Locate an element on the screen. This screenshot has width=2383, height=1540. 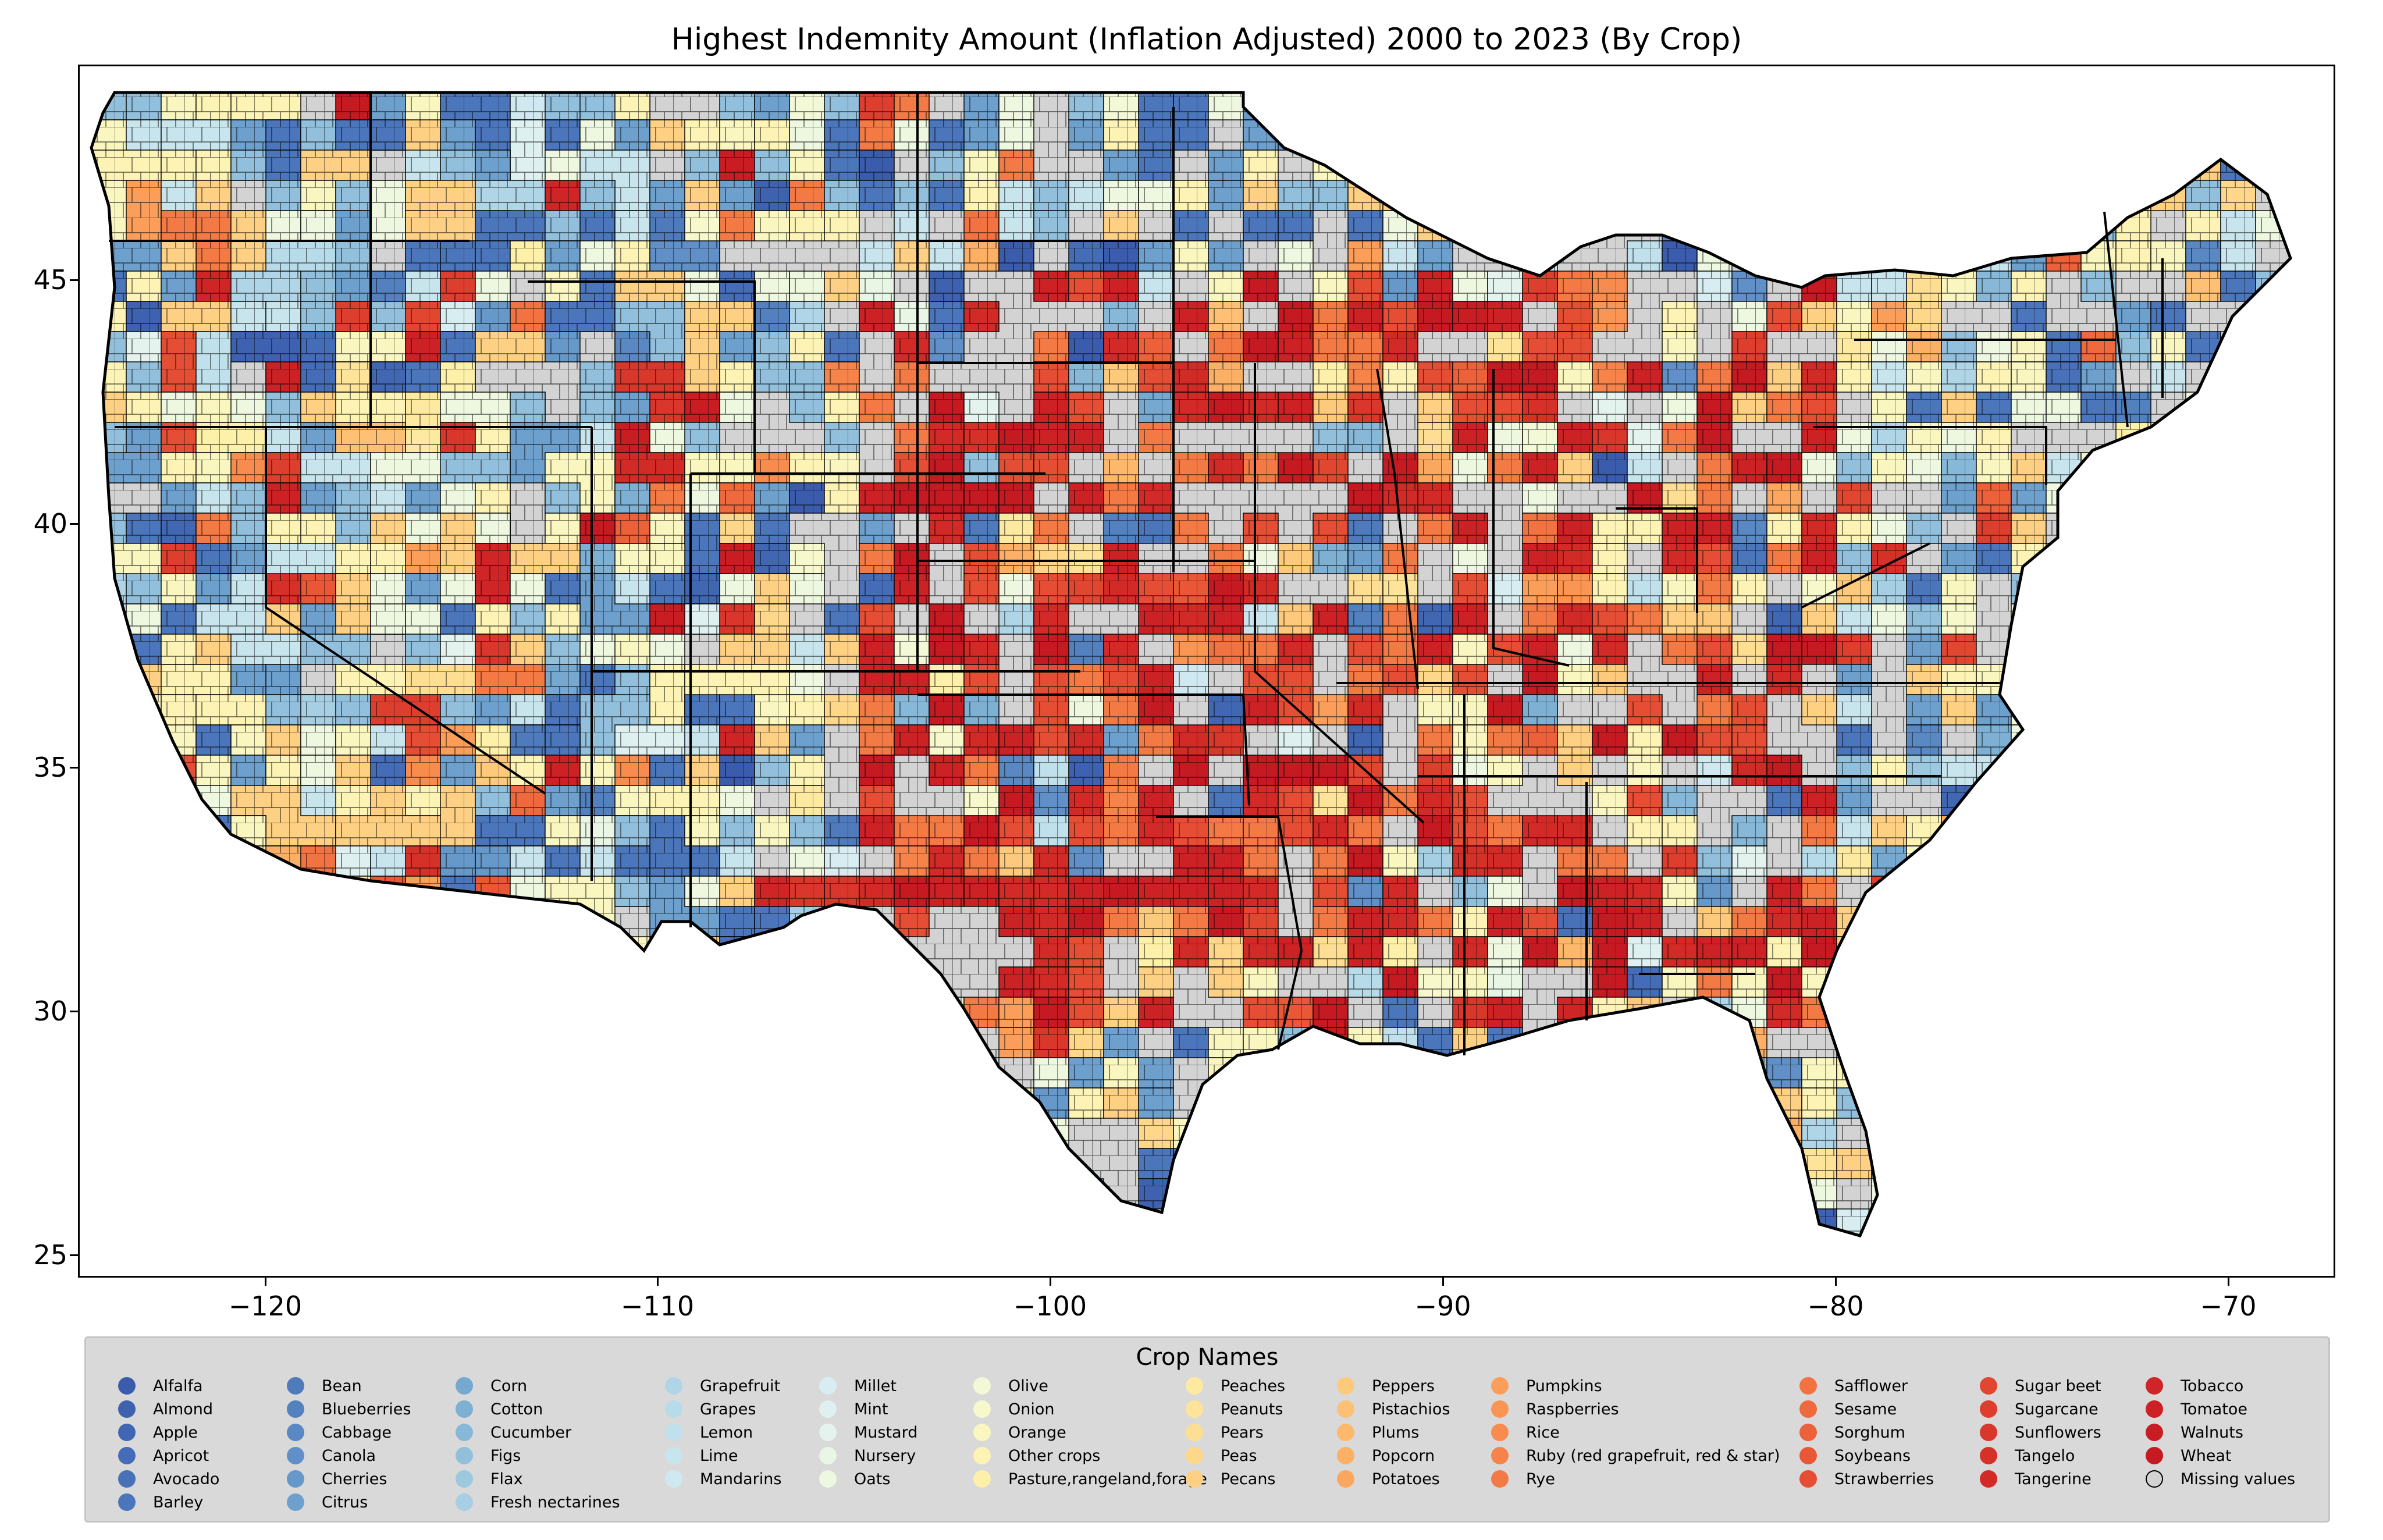
legend-item: Oats is located at coordinates (868, 1479).